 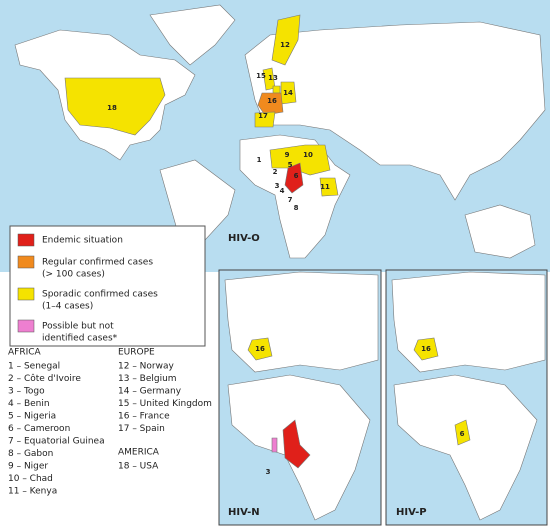 What do you see at coordinates (500, 231) in the screenshot?
I see `australia` at bounding box center [500, 231].